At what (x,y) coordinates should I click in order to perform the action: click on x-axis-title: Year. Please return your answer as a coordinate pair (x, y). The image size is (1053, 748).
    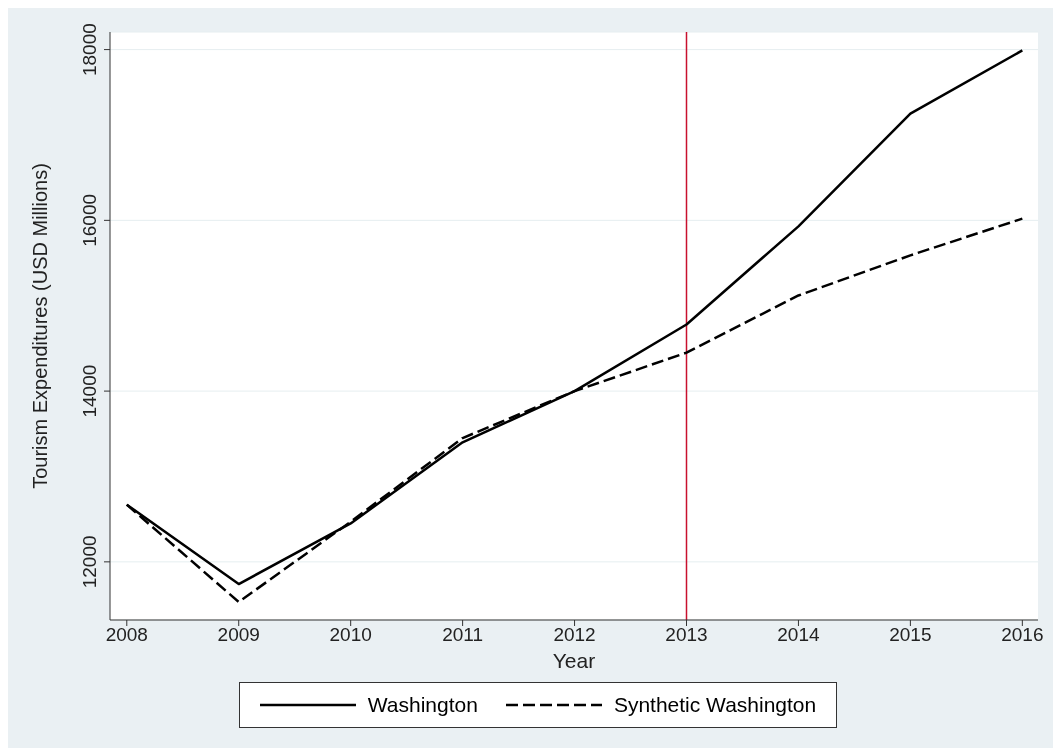
    Looking at the image, I should click on (574, 660).